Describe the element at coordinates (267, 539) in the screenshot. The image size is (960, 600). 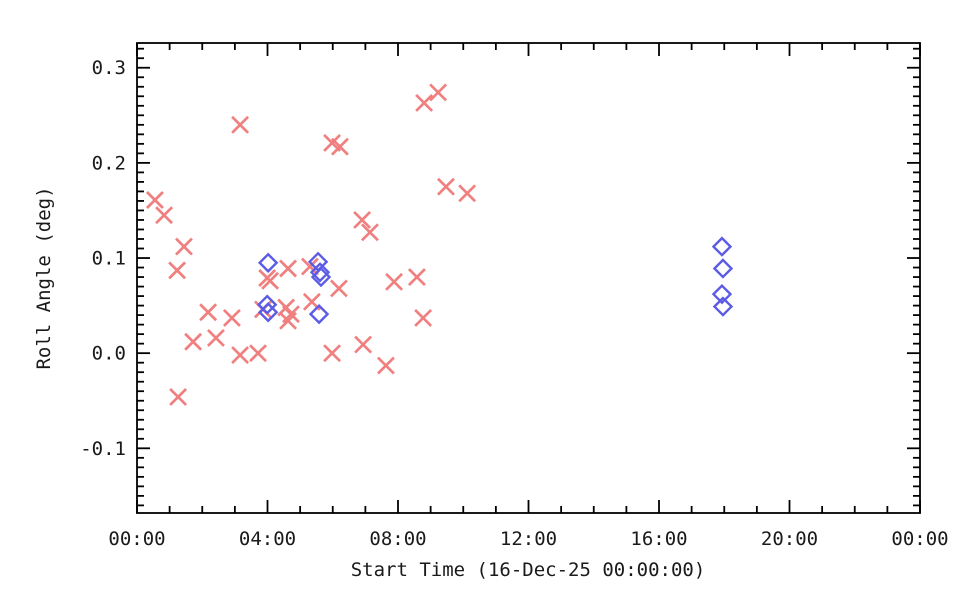
I see `x-tick-label: 04:00` at that location.